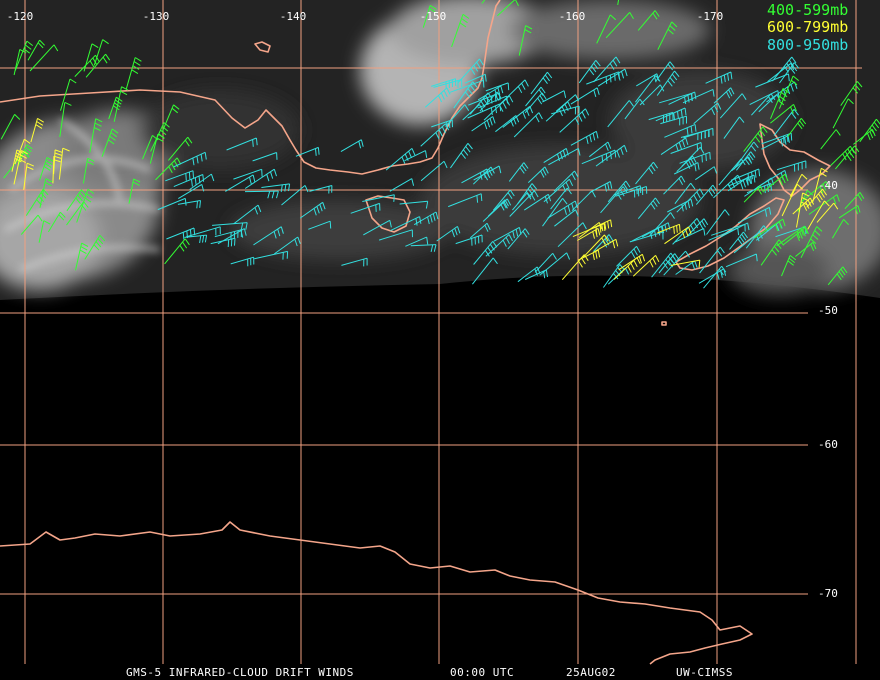 Image resolution: width=880 pixels, height=680 pixels. What do you see at coordinates (433, 16) in the screenshot?
I see `longitude-label: -150` at bounding box center [433, 16].